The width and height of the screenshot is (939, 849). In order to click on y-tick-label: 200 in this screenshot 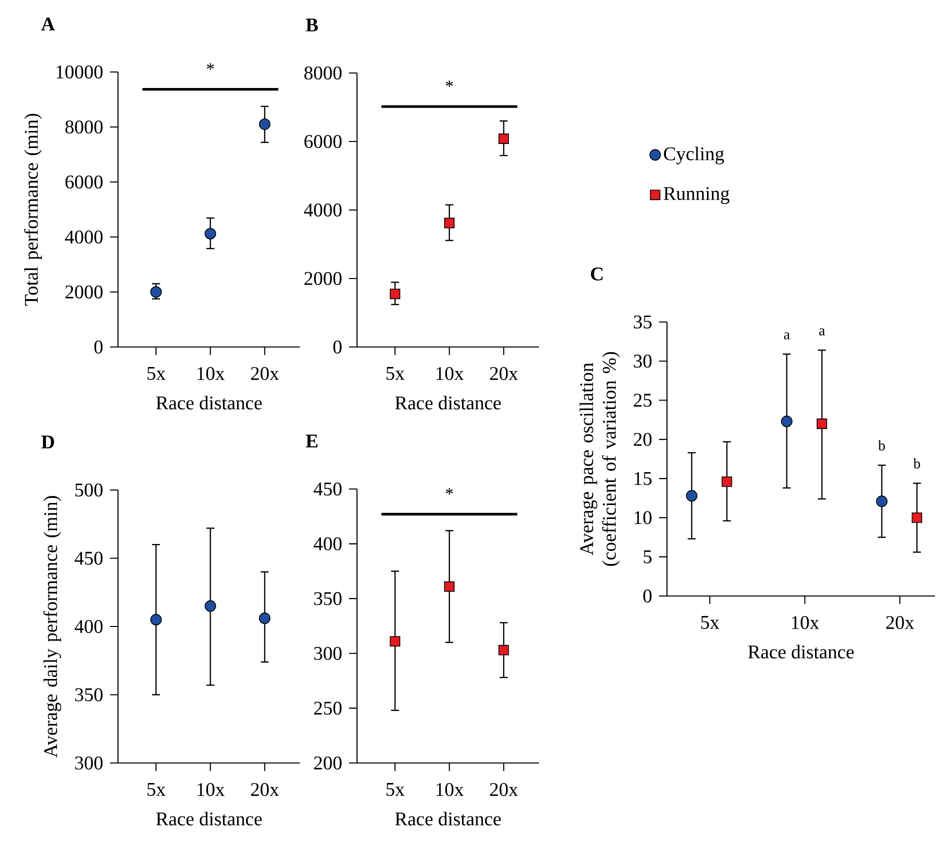, I will do `click(328, 763)`.